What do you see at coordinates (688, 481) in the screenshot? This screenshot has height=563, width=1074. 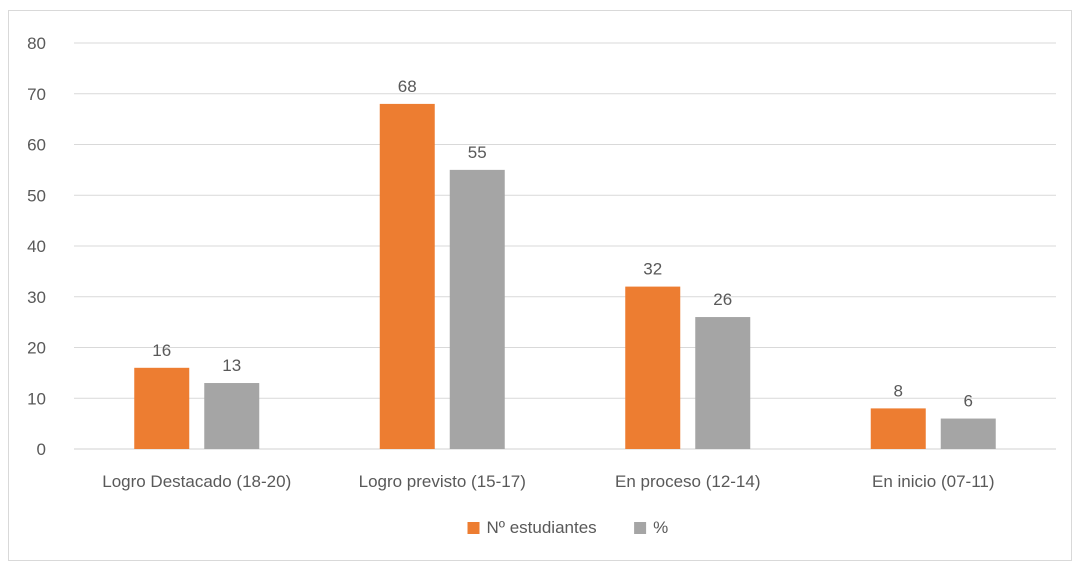 I see `x-tick-label: En proceso (12-14)` at bounding box center [688, 481].